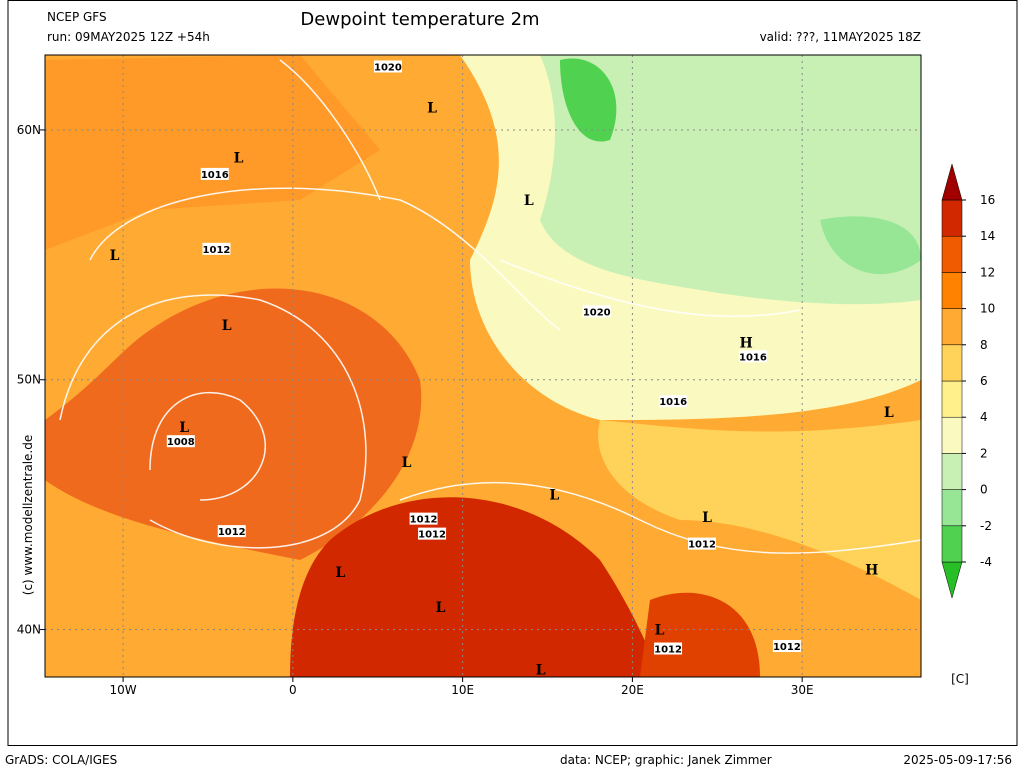 The image size is (1024, 768). What do you see at coordinates (128, 37) in the screenshot?
I see `run: run: 09MAY2025 12Z +54h` at bounding box center [128, 37].